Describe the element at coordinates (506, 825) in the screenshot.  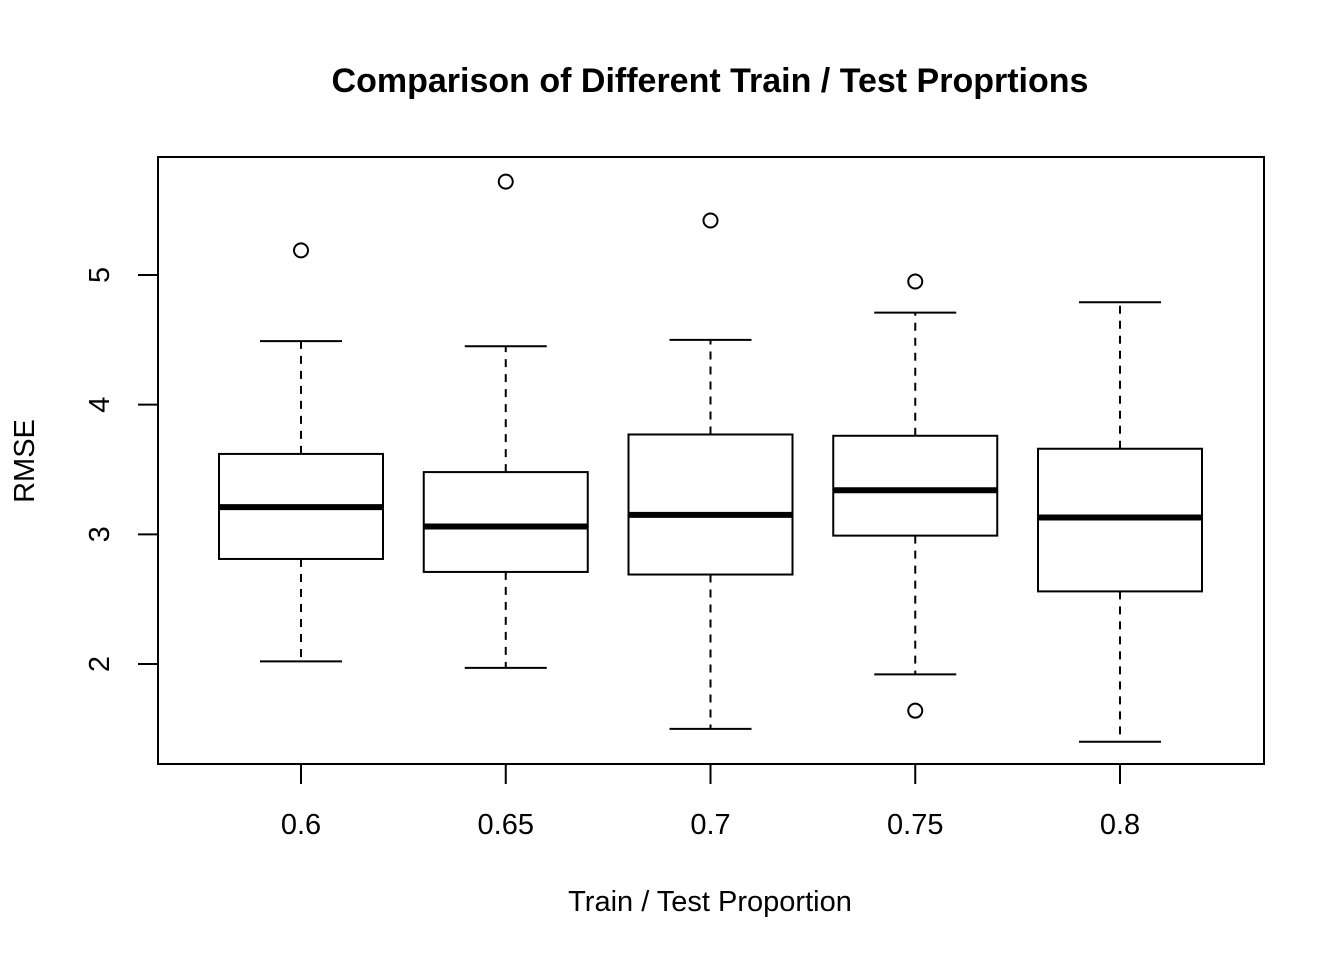
I see `x-tick-label: 0.65` at that location.